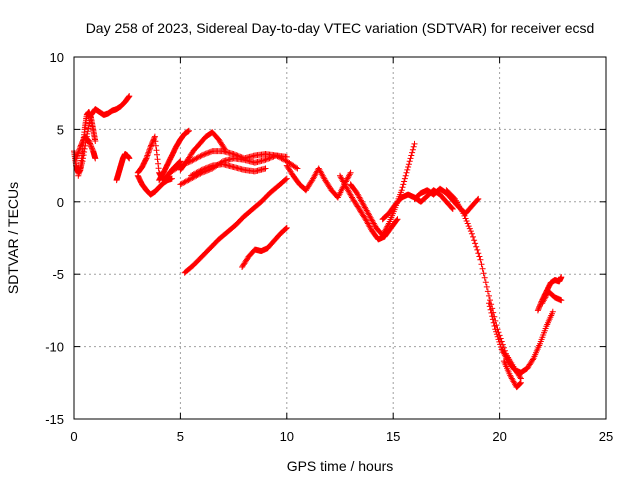 This screenshot has width=640, height=480. I want to click on y-tick-label: -15, so click(54, 419).